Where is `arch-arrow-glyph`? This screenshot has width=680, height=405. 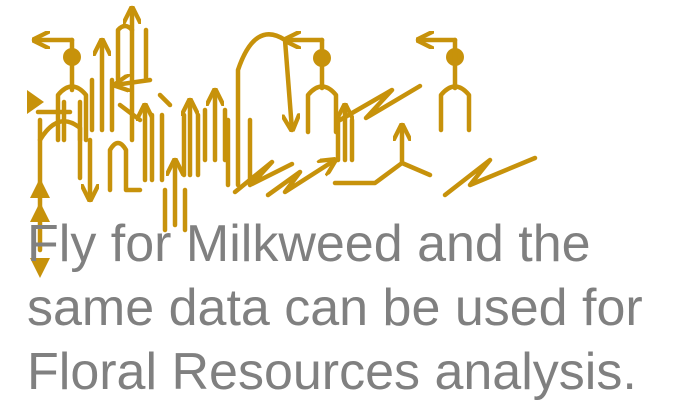
arch-arrow-glyph is located at coordinates (258, 110).